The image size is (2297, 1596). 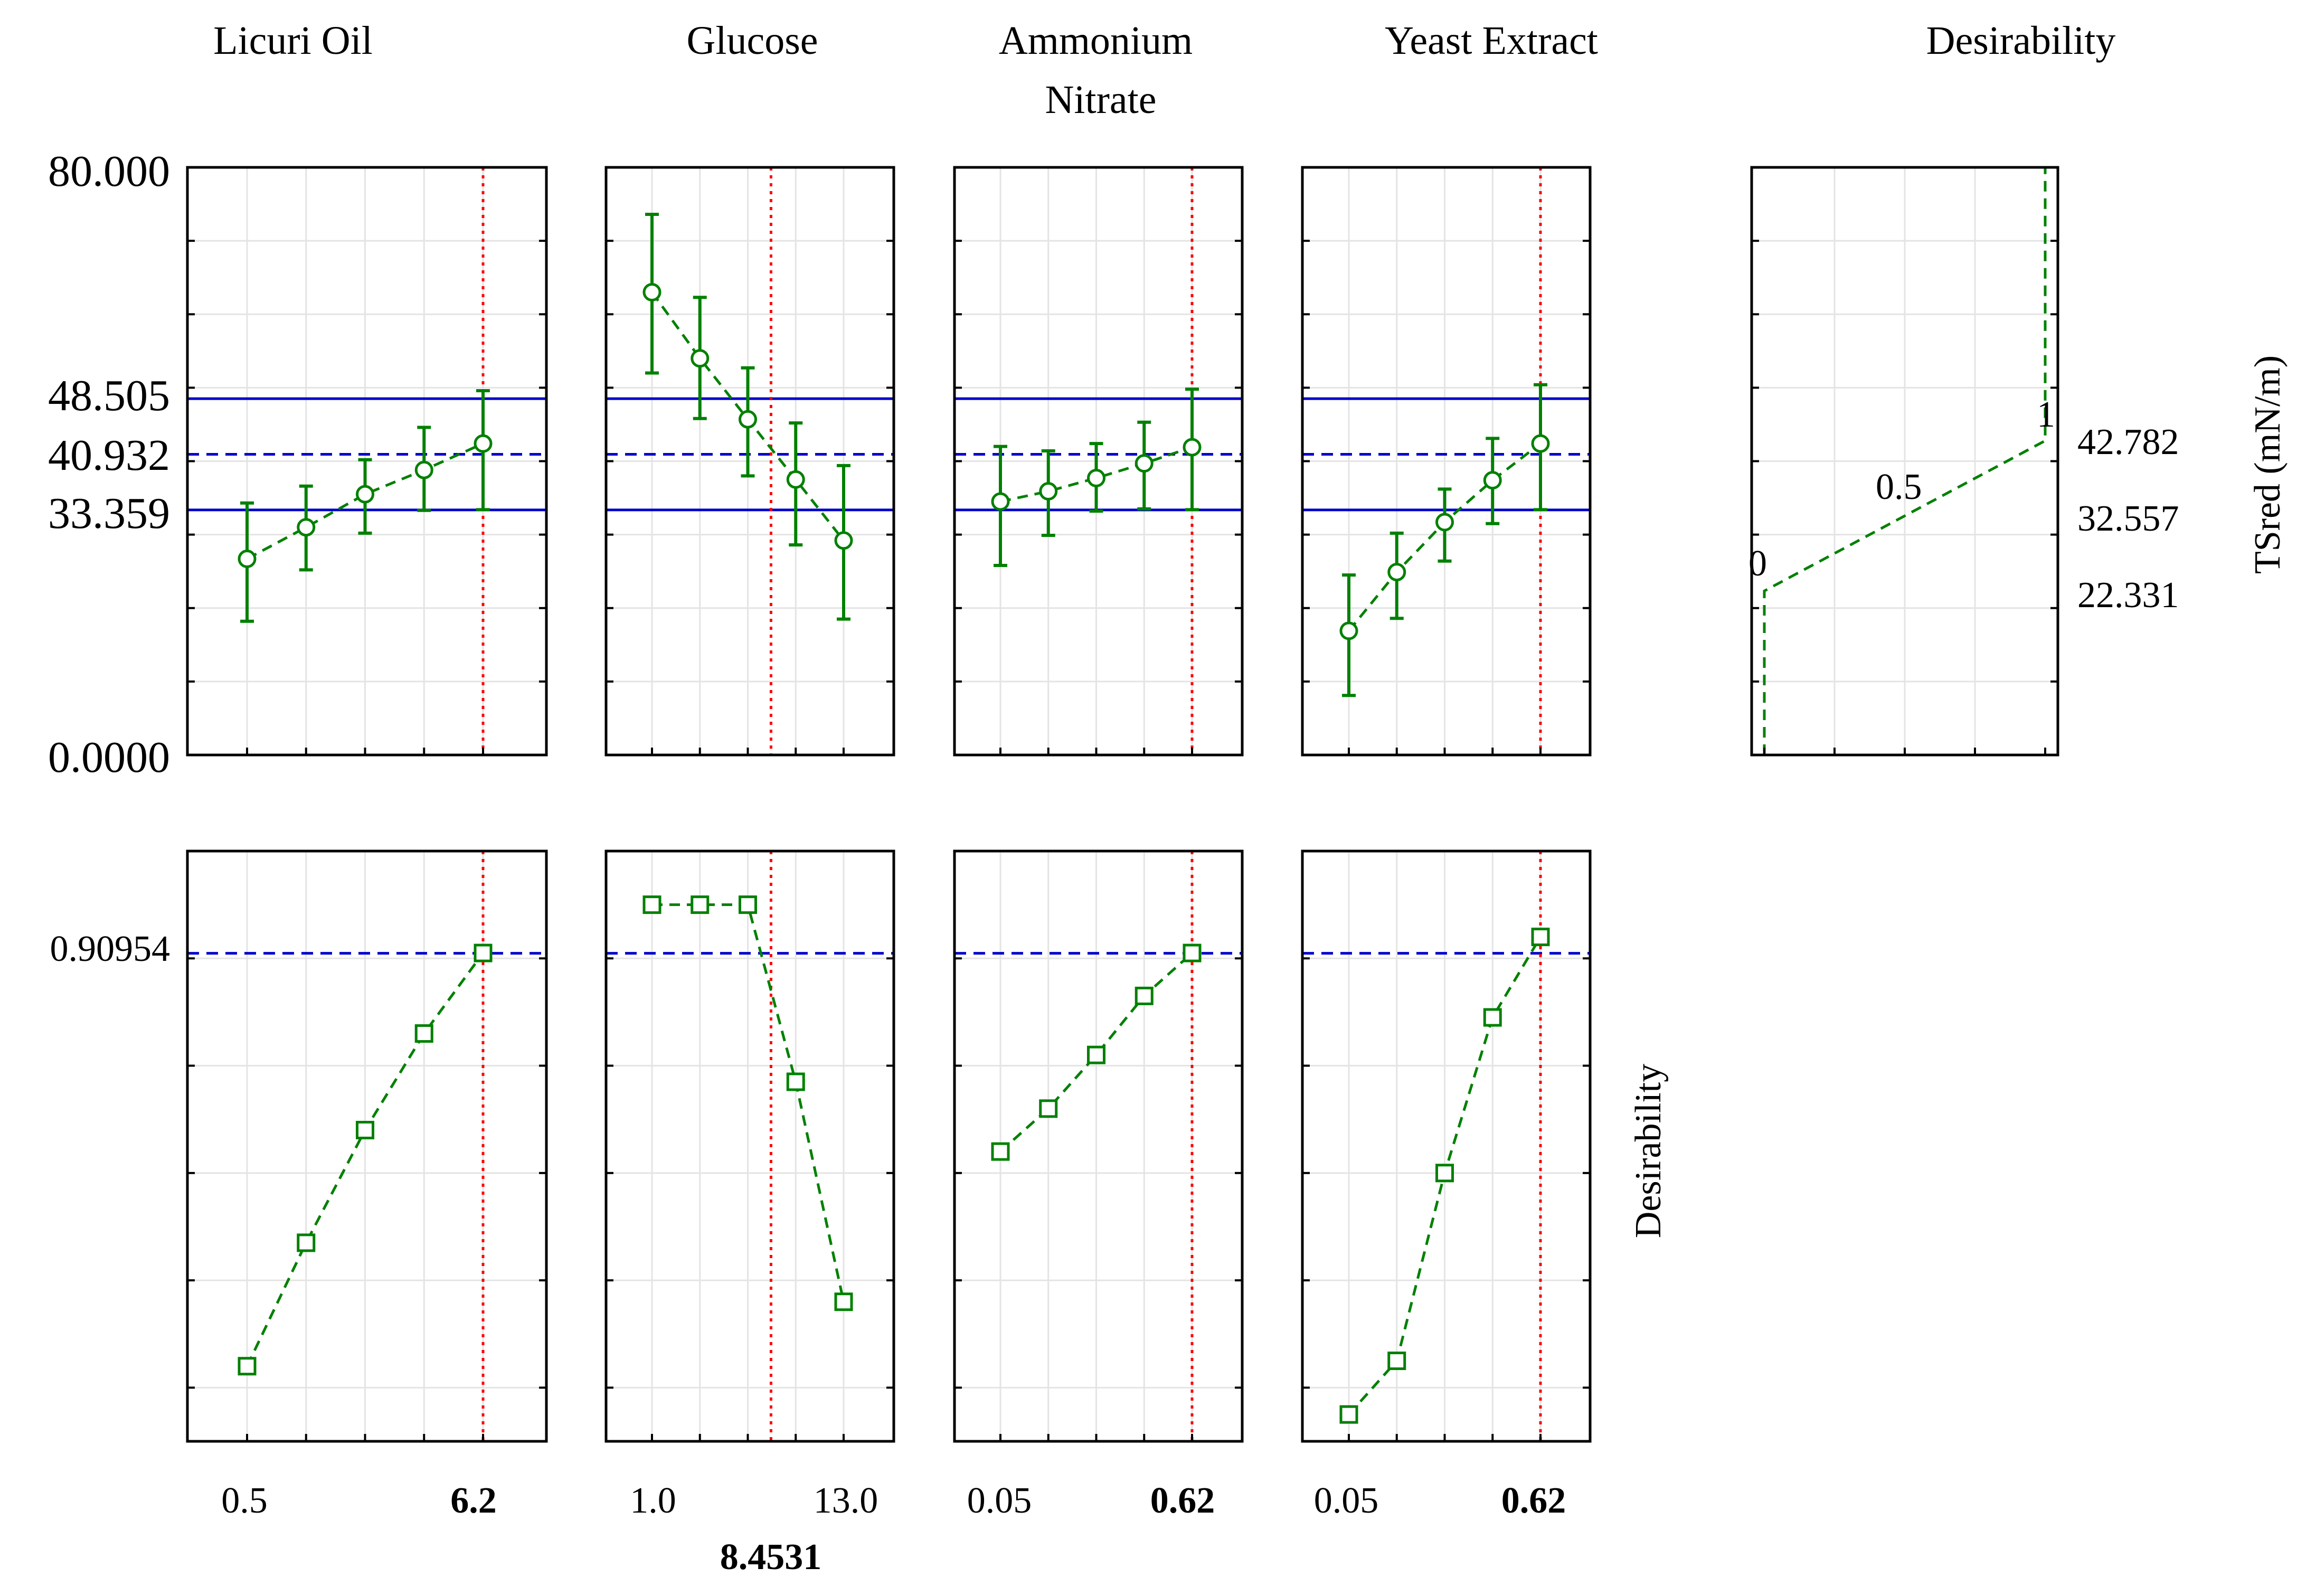 What do you see at coordinates (109, 395) in the screenshot?
I see `tsred-tick-ci-upper: 48.505` at bounding box center [109, 395].